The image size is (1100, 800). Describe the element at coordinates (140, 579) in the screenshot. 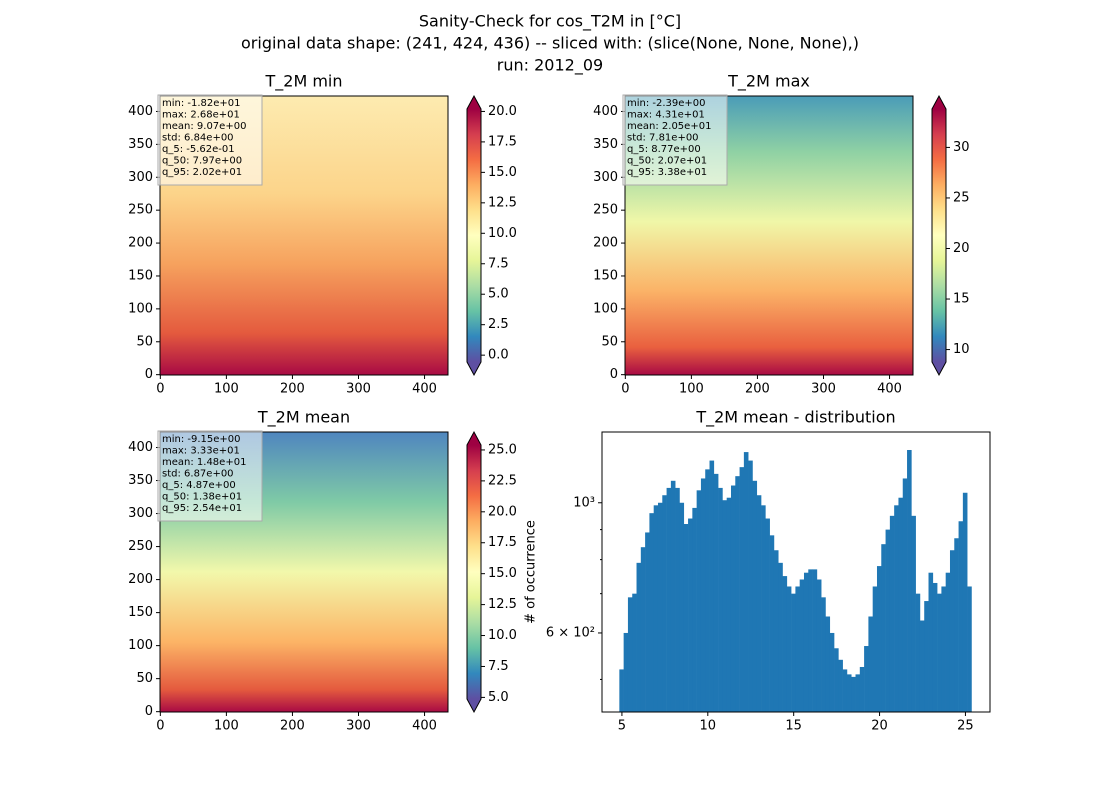

I see `y-tick-label: 200` at that location.